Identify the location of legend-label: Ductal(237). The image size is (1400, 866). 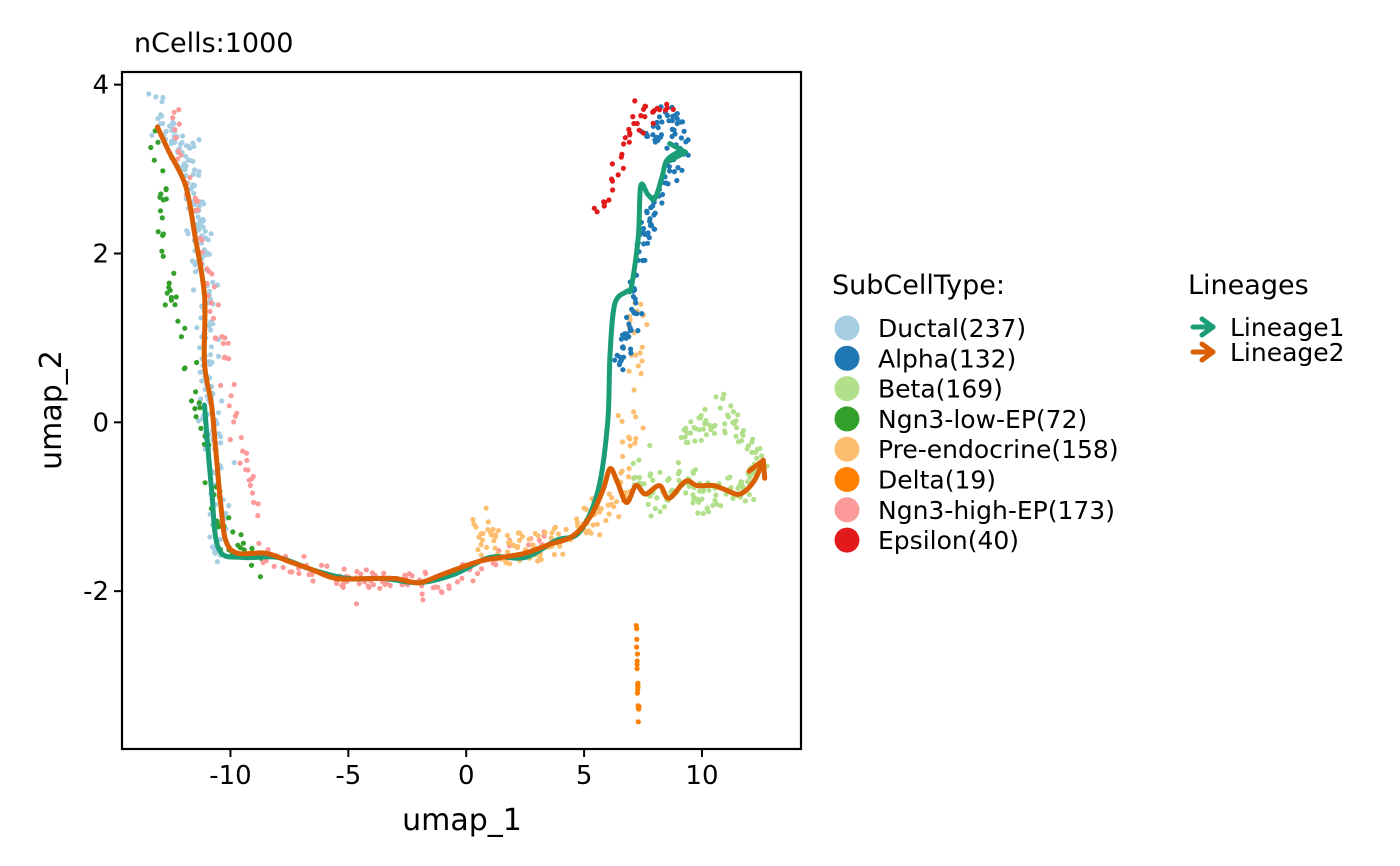
(952, 328).